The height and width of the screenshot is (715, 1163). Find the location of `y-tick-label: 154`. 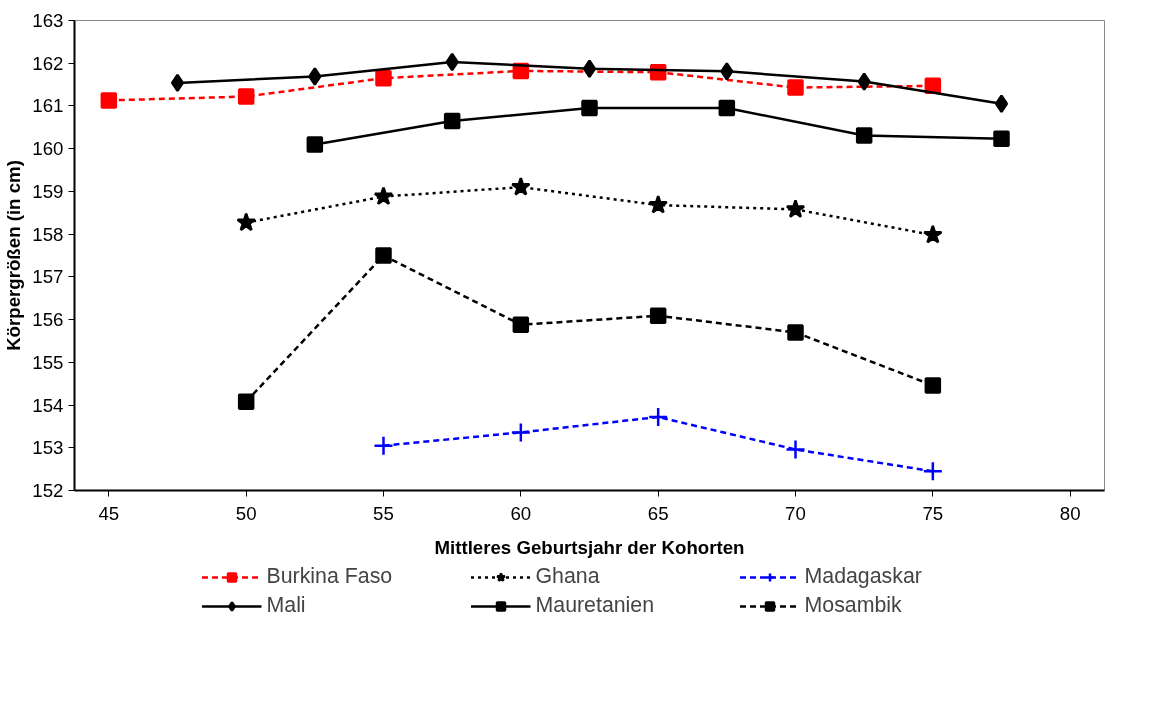

y-tick-label: 154 is located at coordinates (48, 405).